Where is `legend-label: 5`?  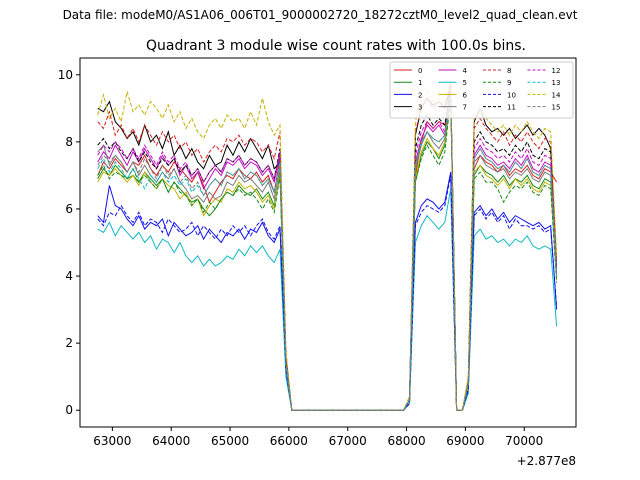 legend-label: 5 is located at coordinates (465, 83).